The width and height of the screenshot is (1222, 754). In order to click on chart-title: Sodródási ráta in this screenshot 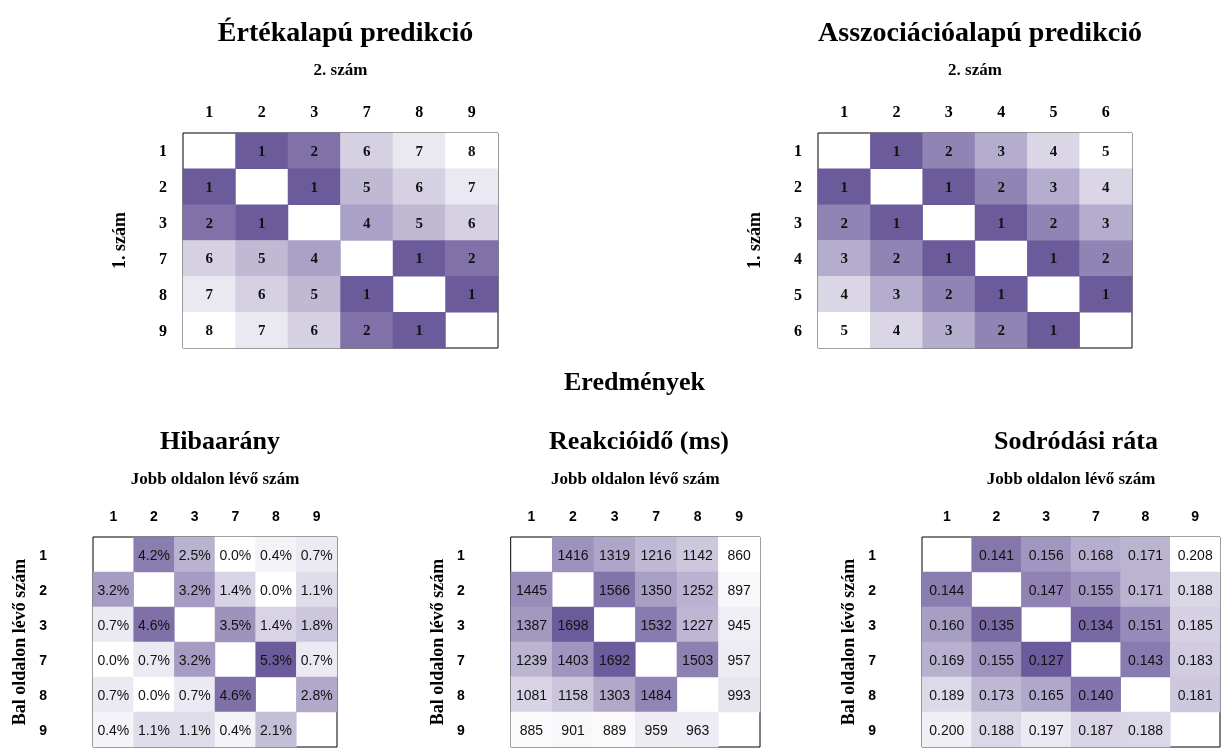, I will do `click(1076, 440)`.